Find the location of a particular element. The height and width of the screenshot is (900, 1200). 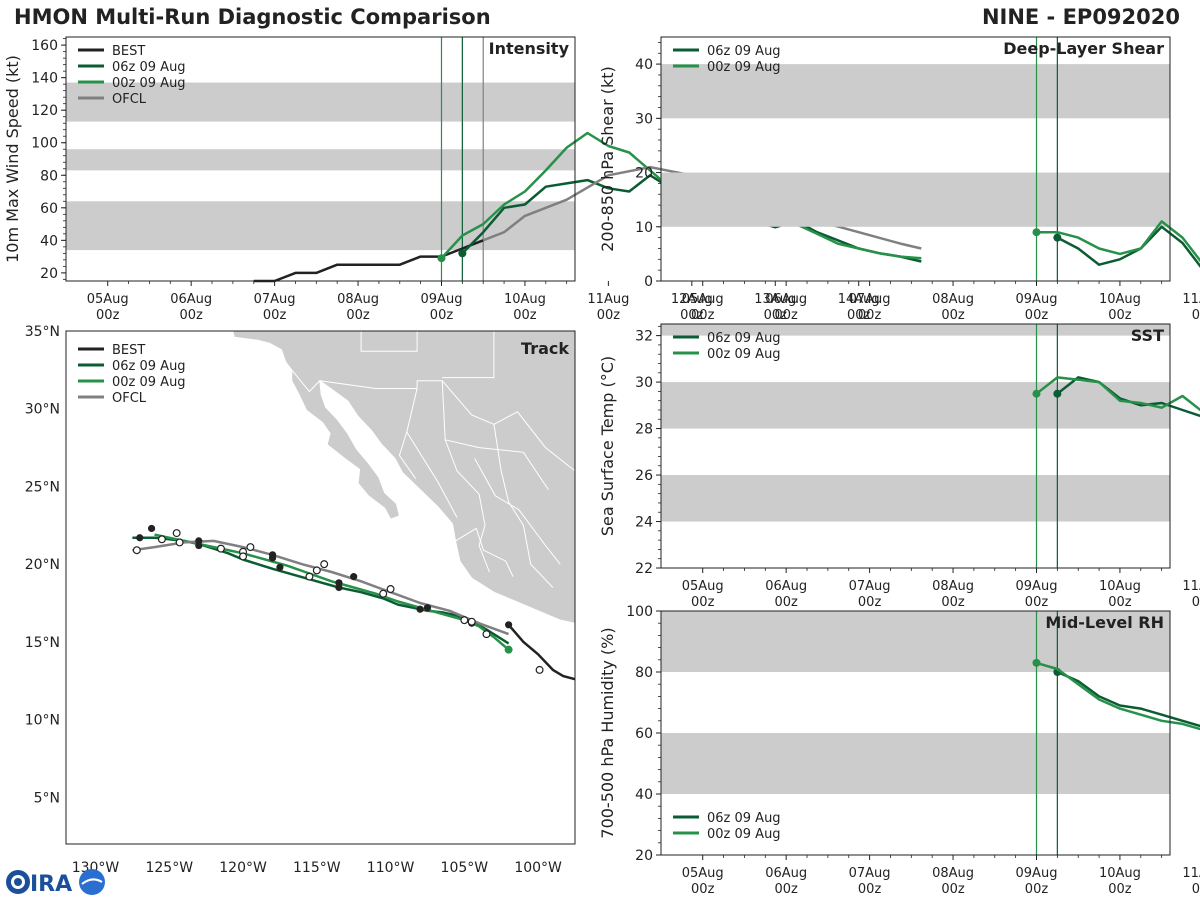

lat-tick-label: 10°N is located at coordinates (42, 721).